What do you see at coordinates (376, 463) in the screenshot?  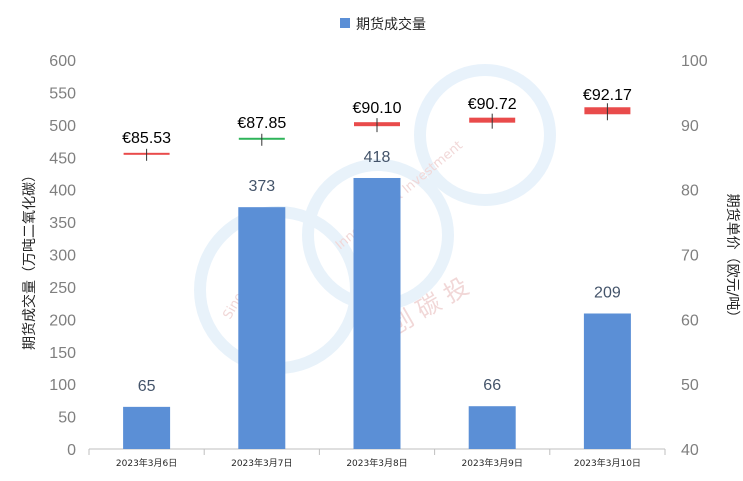 I see `x-tick-label: 2023年3月8日` at bounding box center [376, 463].